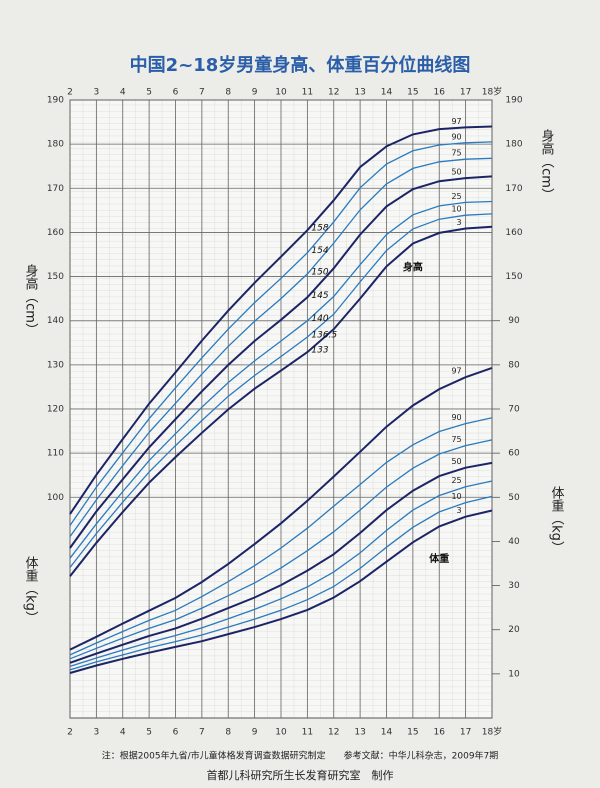 This screenshot has height=788, width=600. What do you see at coordinates (123, 733) in the screenshot?
I see `x-tick-label: 4` at bounding box center [123, 733].